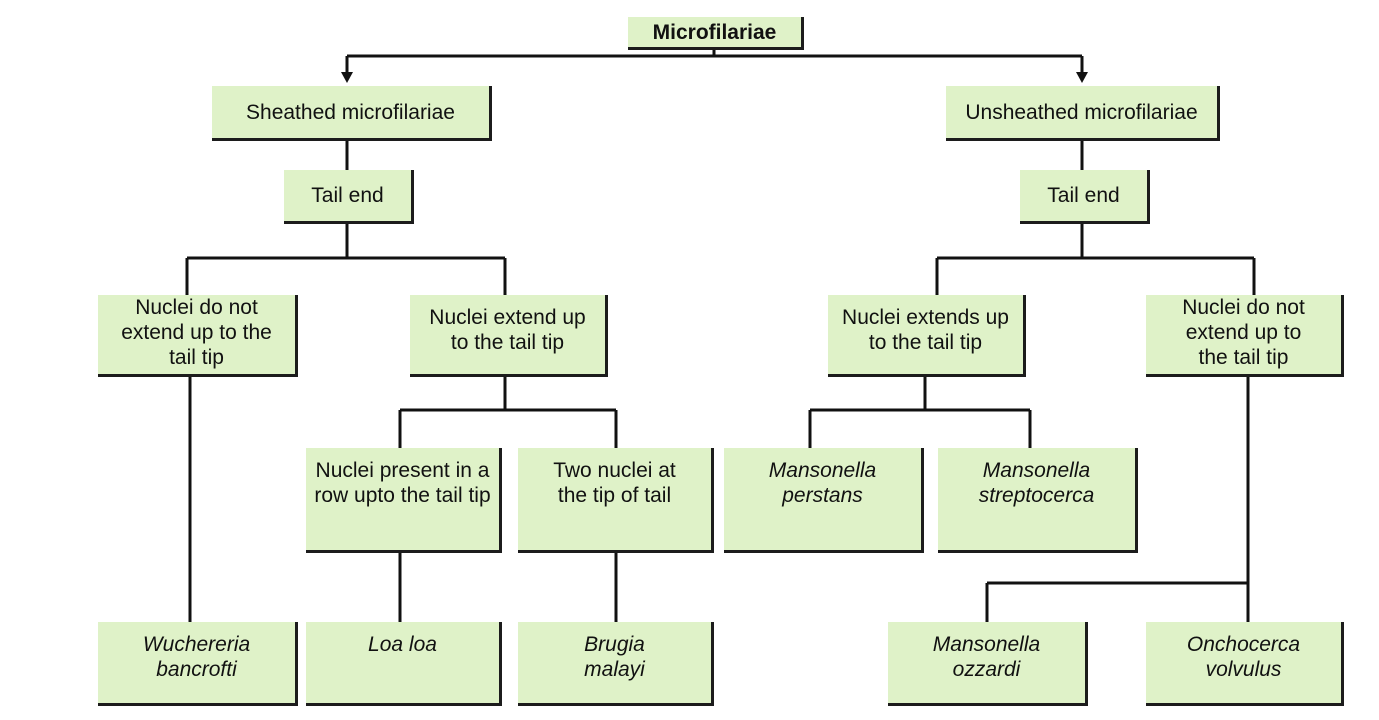 This screenshot has height=720, width=1379. I want to click on unsheathed-tail-label: Tail end, so click(1083, 195).